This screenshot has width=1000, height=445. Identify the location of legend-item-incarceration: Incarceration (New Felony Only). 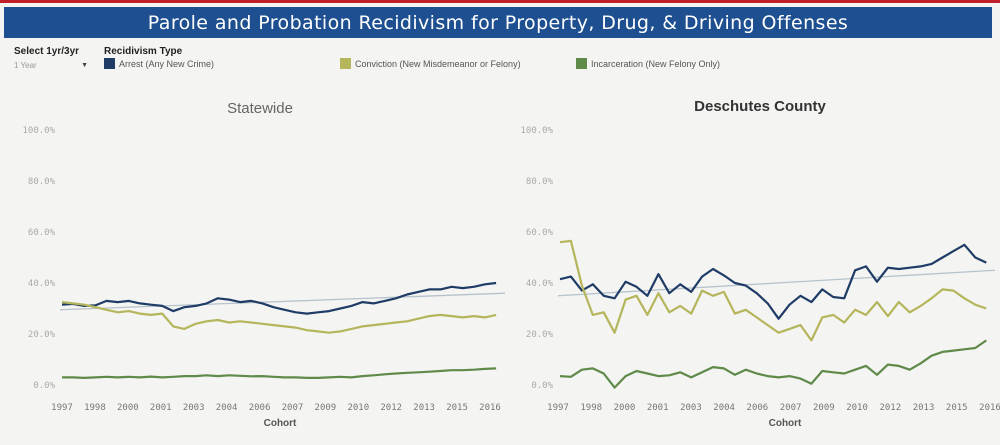
(648, 63).